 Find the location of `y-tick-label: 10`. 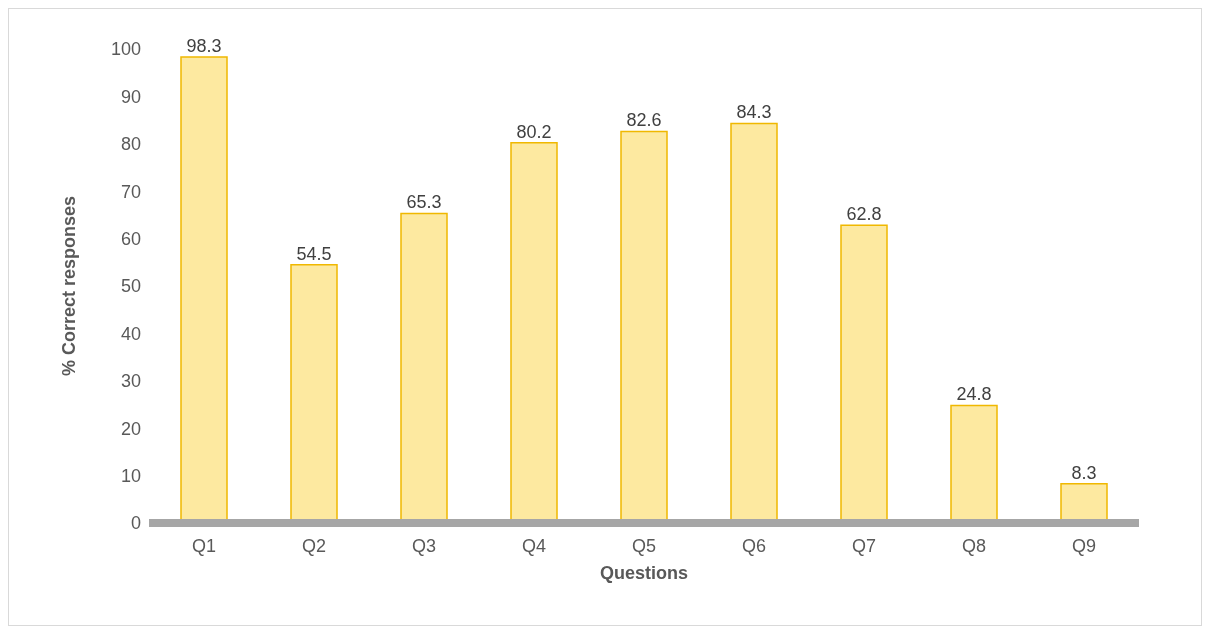

y-tick-label: 10 is located at coordinates (130, 475).